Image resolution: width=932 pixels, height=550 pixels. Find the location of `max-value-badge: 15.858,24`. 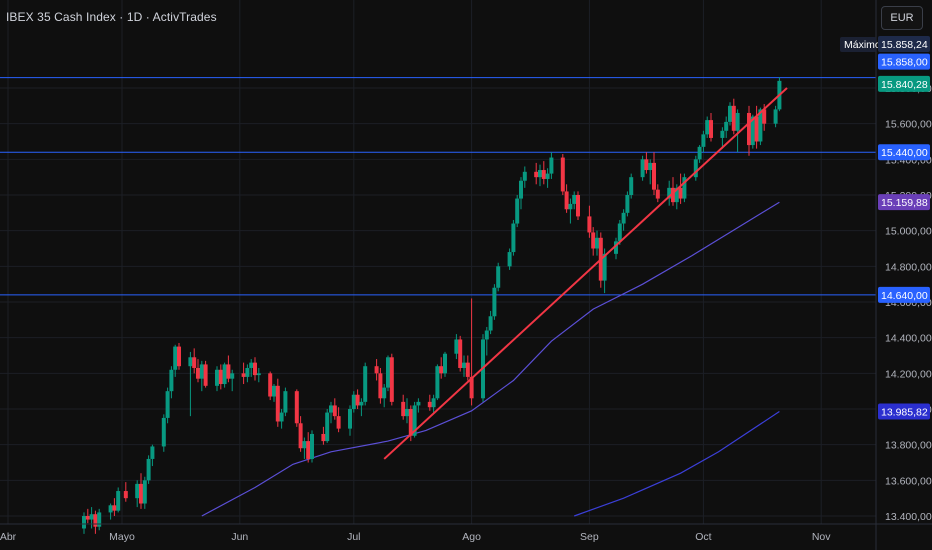

max-value-badge: 15.858,24 is located at coordinates (904, 44).